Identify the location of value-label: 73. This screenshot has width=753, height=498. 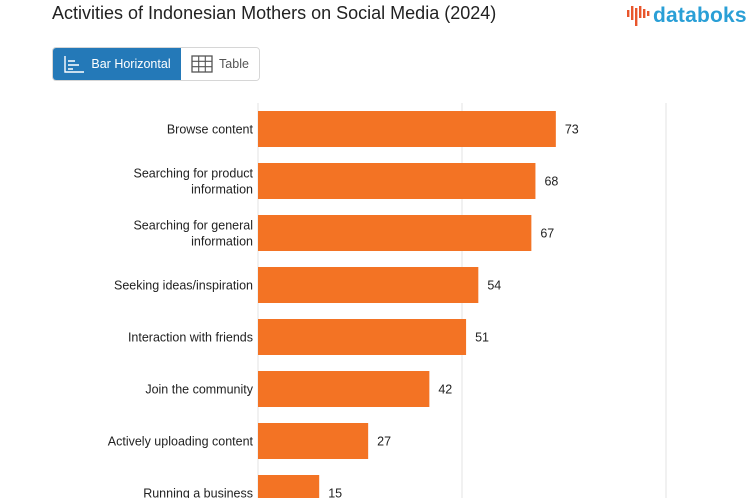
(572, 130).